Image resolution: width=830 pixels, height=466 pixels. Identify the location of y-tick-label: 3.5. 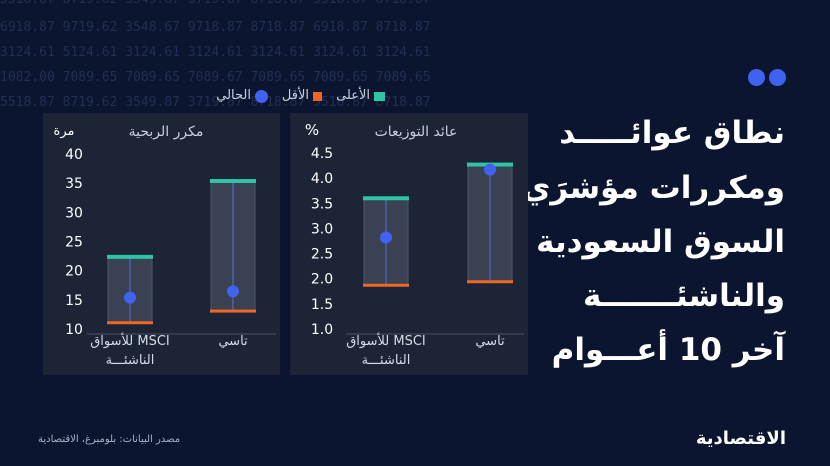
(322, 204).